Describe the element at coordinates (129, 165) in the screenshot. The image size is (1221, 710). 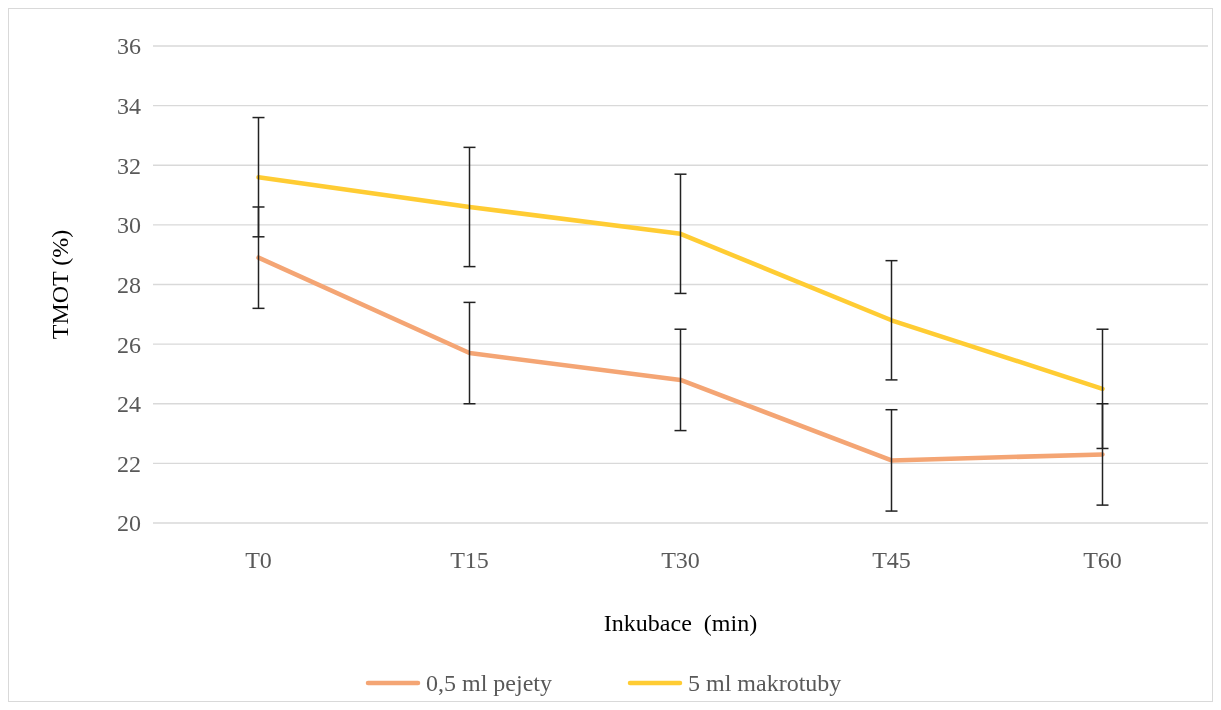
I see `y-tick-label: 32` at that location.